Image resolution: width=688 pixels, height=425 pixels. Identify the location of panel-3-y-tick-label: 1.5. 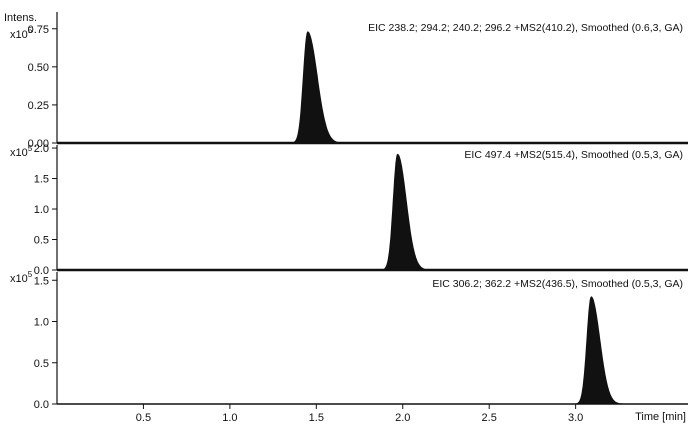
(41, 281).